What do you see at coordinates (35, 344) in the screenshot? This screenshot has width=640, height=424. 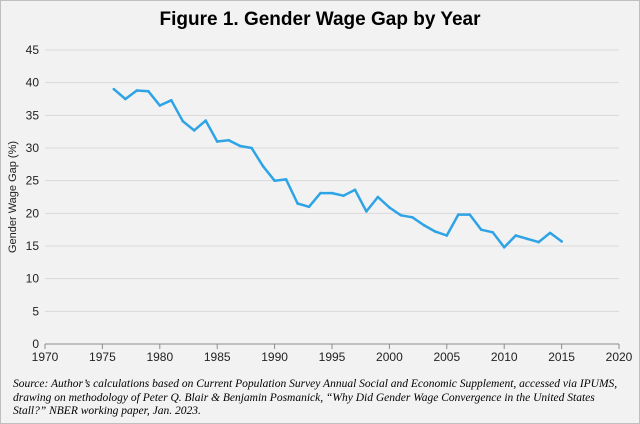 I see `y-tick-0: 0` at bounding box center [35, 344].